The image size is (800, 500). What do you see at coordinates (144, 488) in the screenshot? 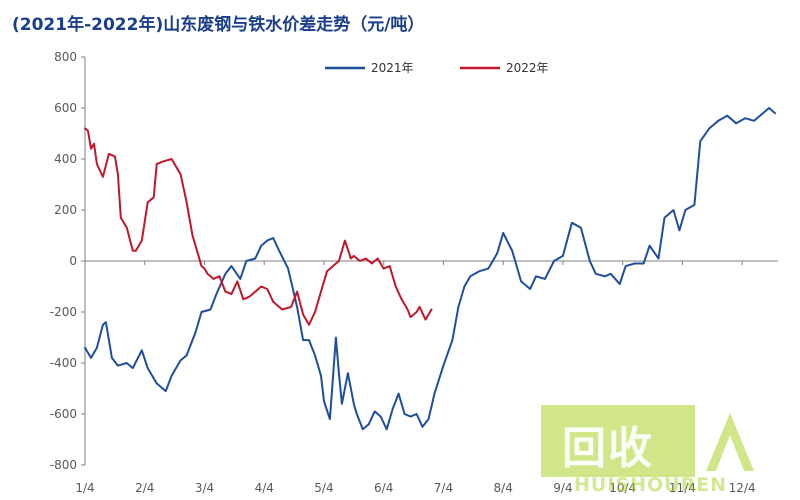
I see `x-tick-label: 2/4` at bounding box center [144, 488].